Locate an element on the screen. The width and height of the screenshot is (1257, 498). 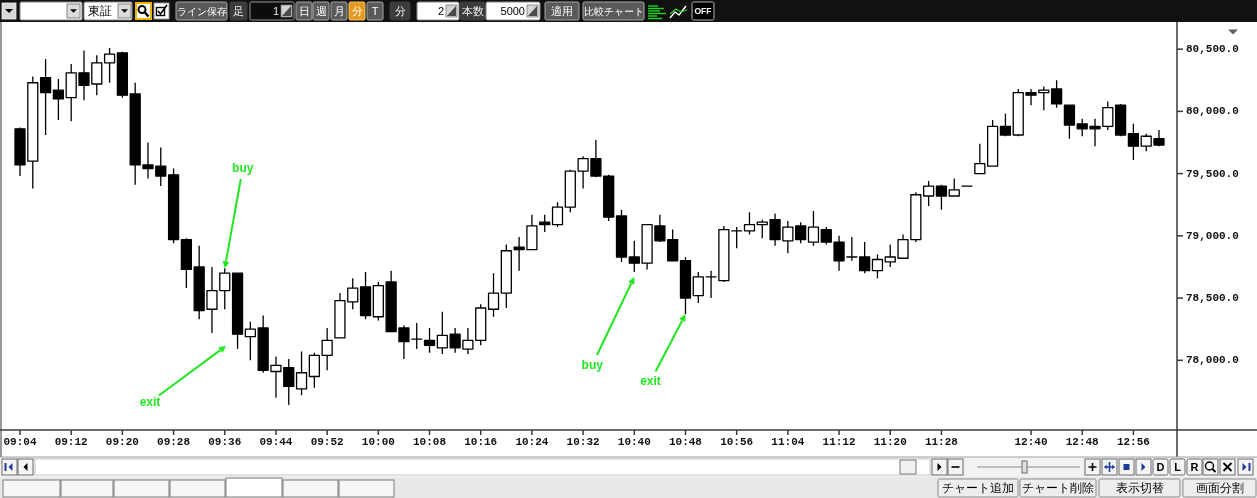
button: T is located at coordinates (375, 11).